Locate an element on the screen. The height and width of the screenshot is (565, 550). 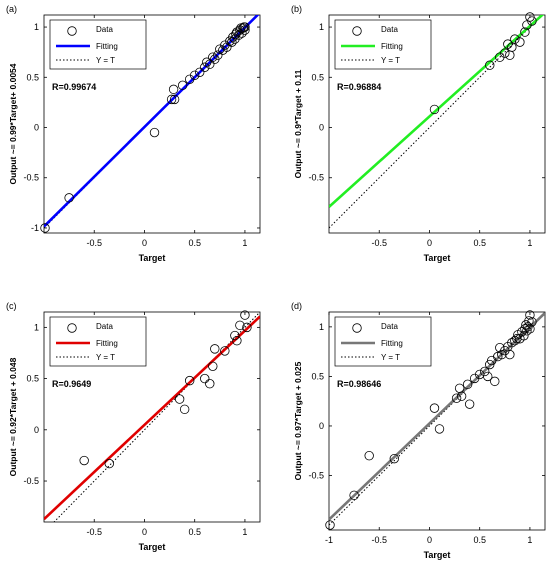
identity-line is located at coordinates (156, 417).